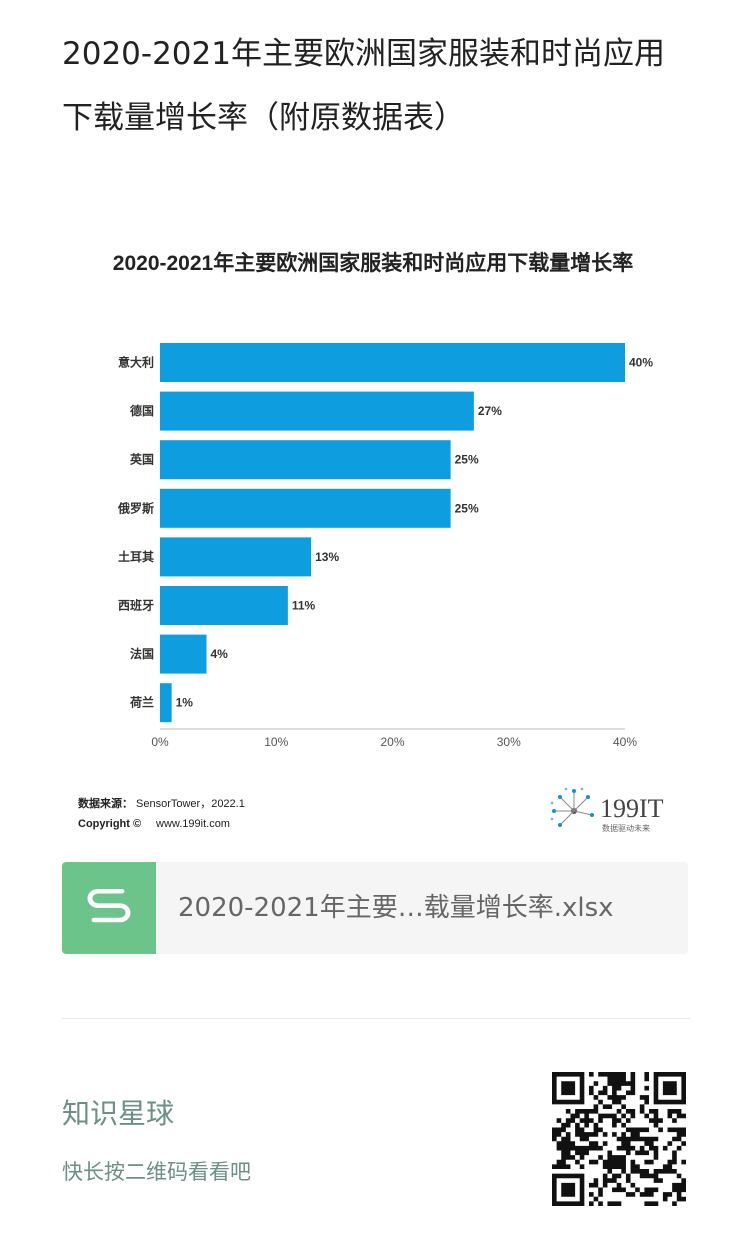 Image resolution: width=750 pixels, height=1258 pixels. What do you see at coordinates (641, 363) in the screenshot?
I see `data-label: 40%` at bounding box center [641, 363].